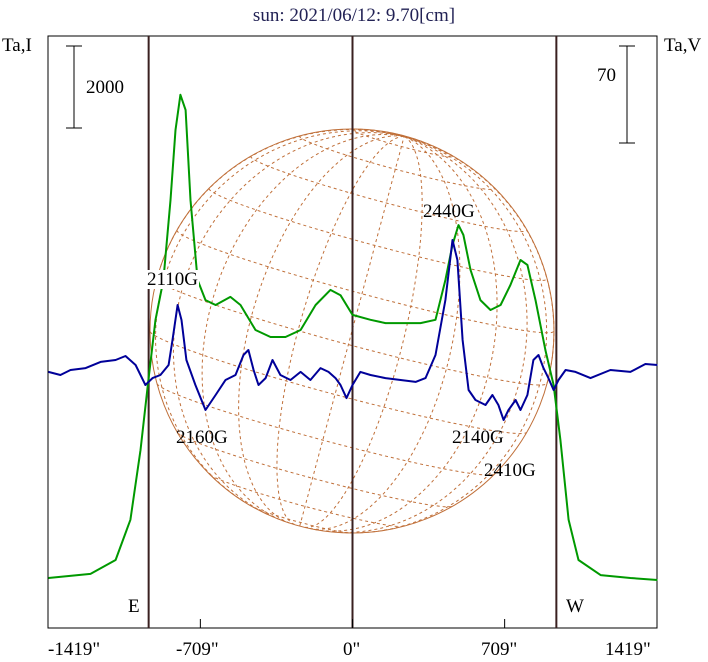 The height and width of the screenshot is (662, 708). I want to click on scale-bar-left-label: 2000, so click(105, 87).